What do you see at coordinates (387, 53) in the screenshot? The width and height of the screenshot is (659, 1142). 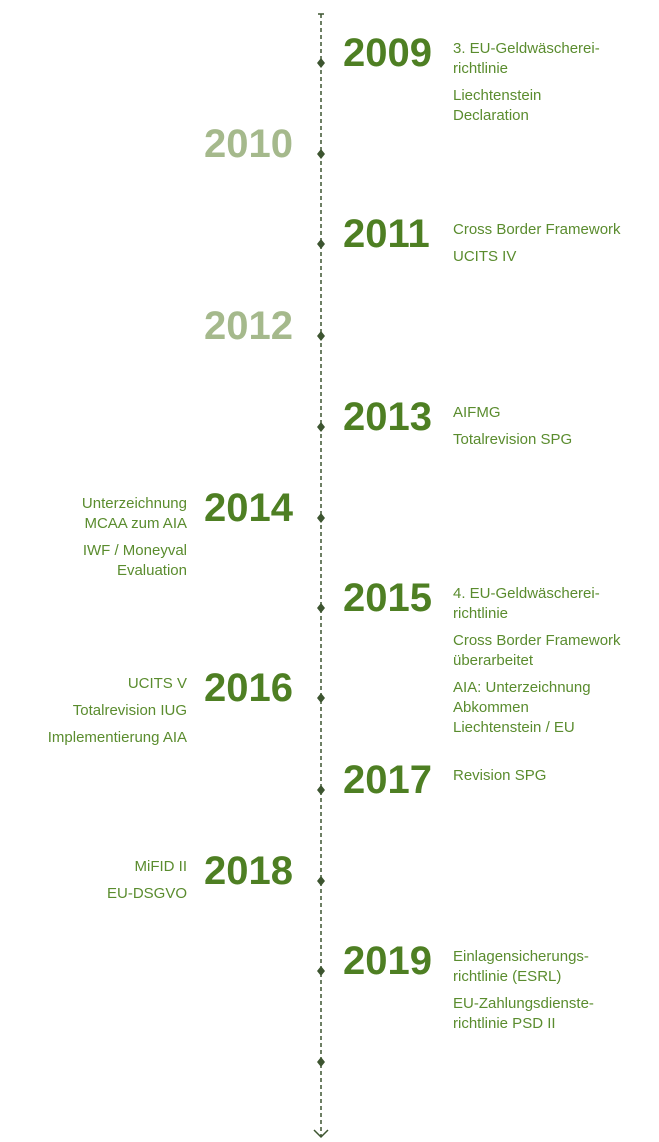 I see `year-label: 2009` at bounding box center [387, 53].